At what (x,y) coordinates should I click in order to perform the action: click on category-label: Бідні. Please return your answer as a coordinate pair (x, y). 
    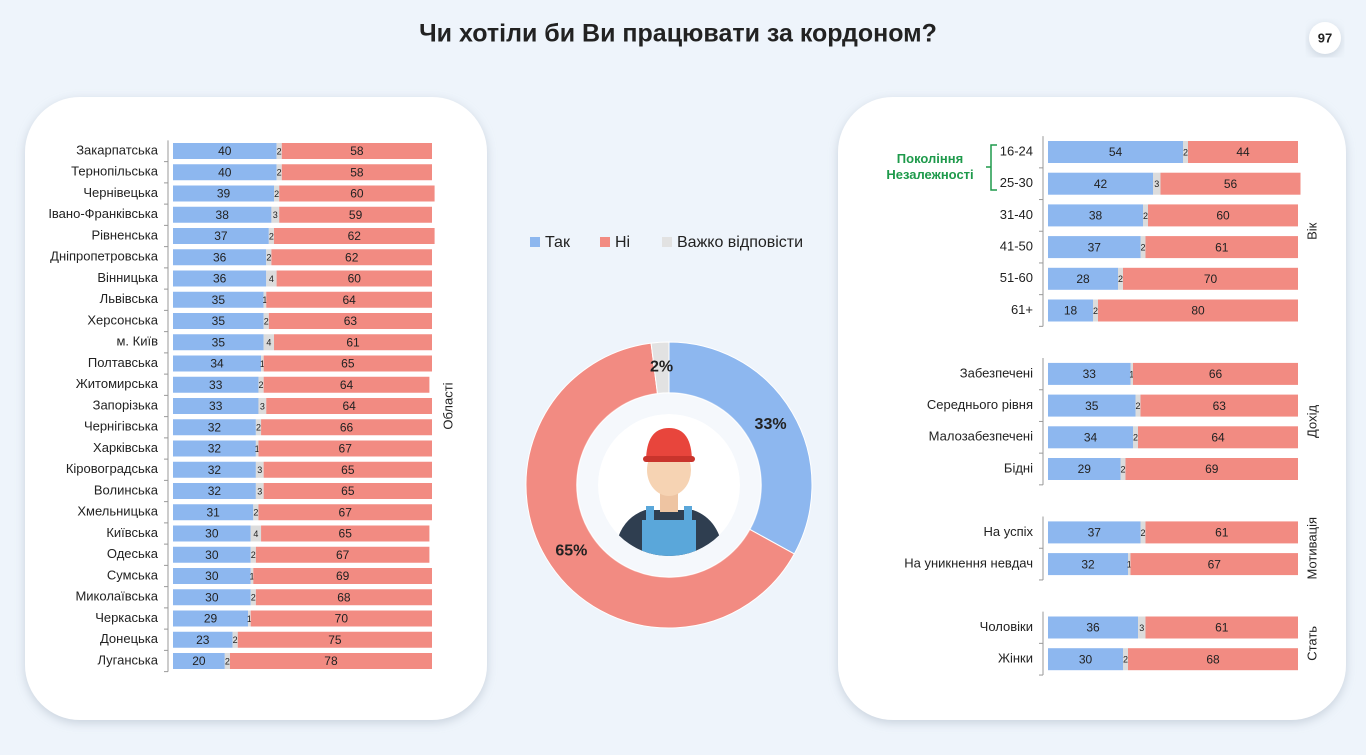
    Looking at the image, I should click on (1018, 467).